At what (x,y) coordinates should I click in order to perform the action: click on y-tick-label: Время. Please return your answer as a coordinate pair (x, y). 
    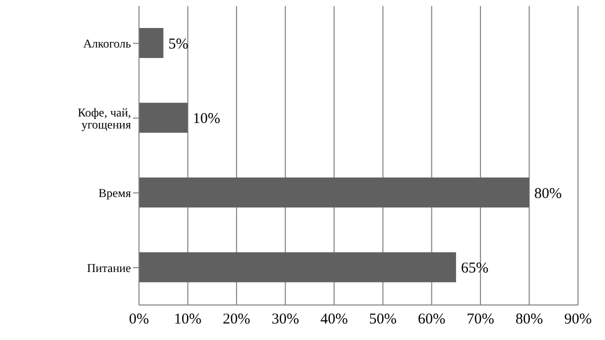
    Looking at the image, I should click on (115, 193).